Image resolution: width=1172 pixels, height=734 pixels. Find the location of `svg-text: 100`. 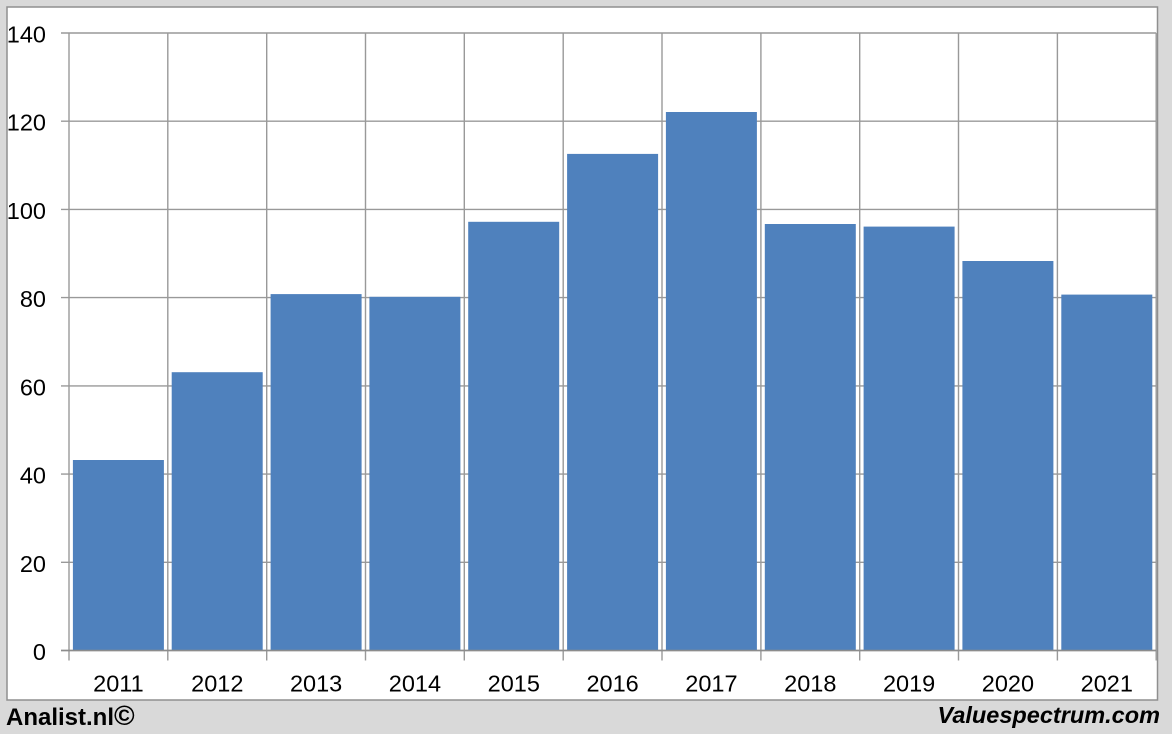

svg-text: 100 is located at coordinates (26, 211).